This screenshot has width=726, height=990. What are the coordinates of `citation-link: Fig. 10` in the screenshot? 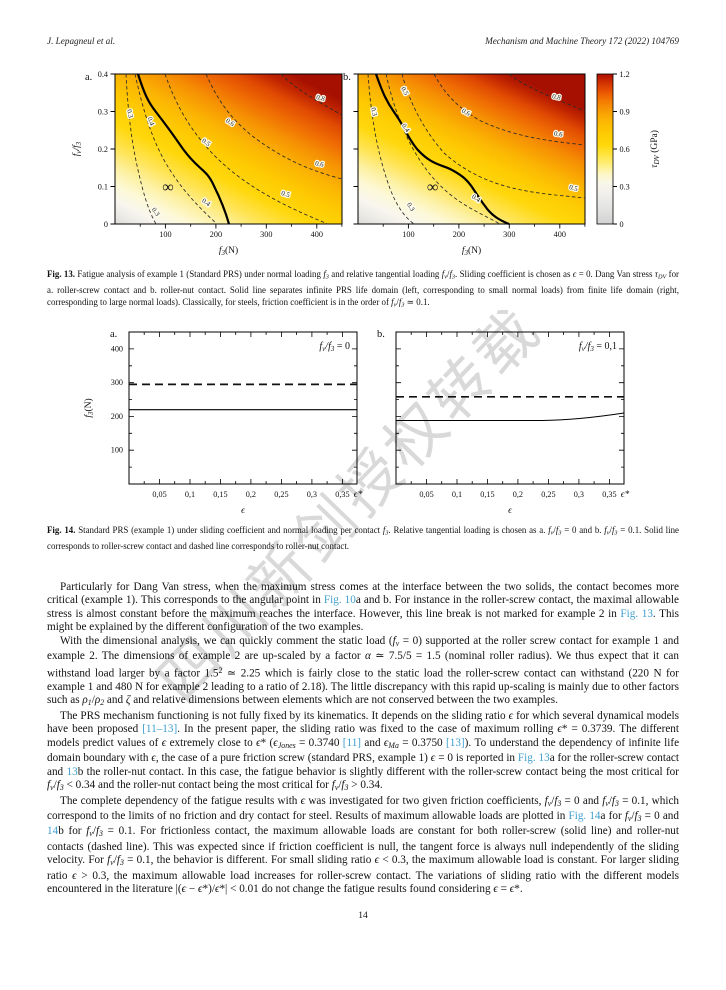 It's located at (339, 600).